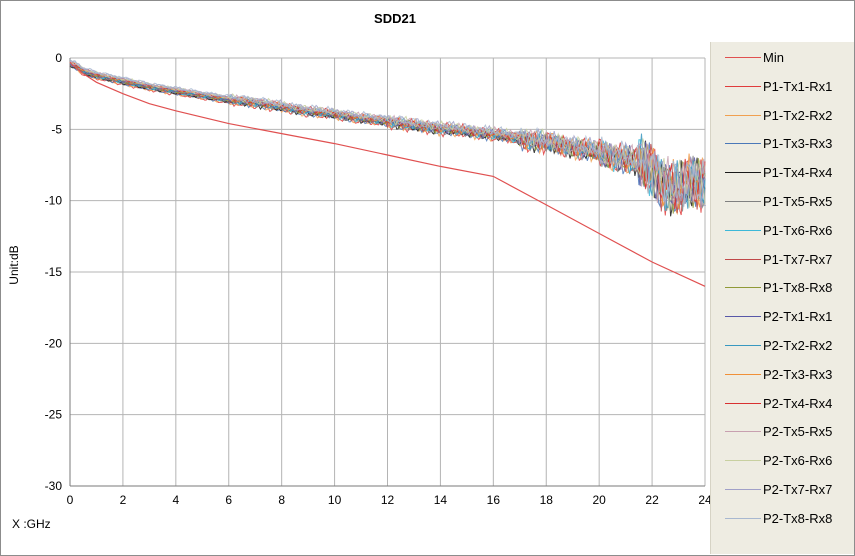 The image size is (855, 556). Describe the element at coordinates (70, 500) in the screenshot. I see `x-tick-label: 0` at that location.